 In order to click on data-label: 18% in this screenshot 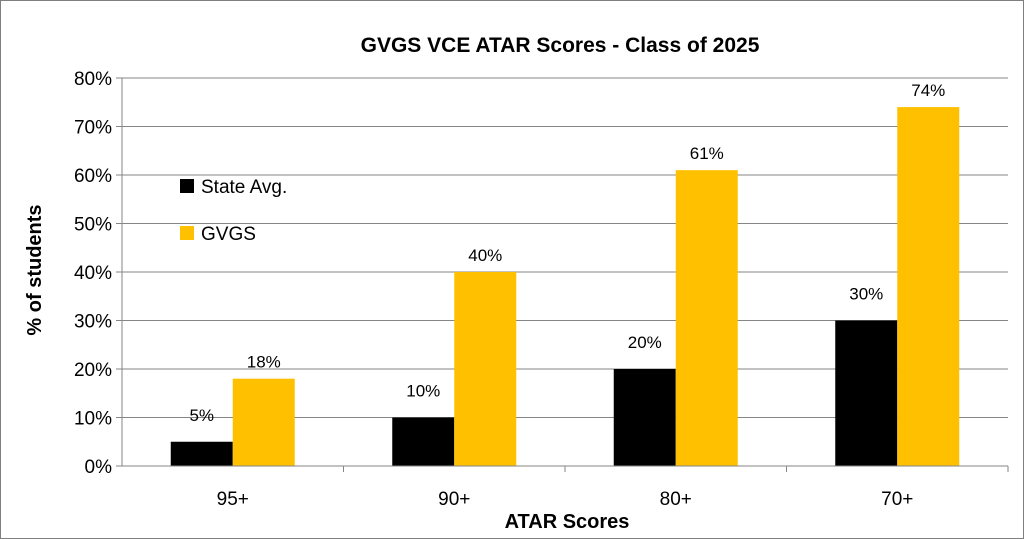, I will do `click(264, 362)`.